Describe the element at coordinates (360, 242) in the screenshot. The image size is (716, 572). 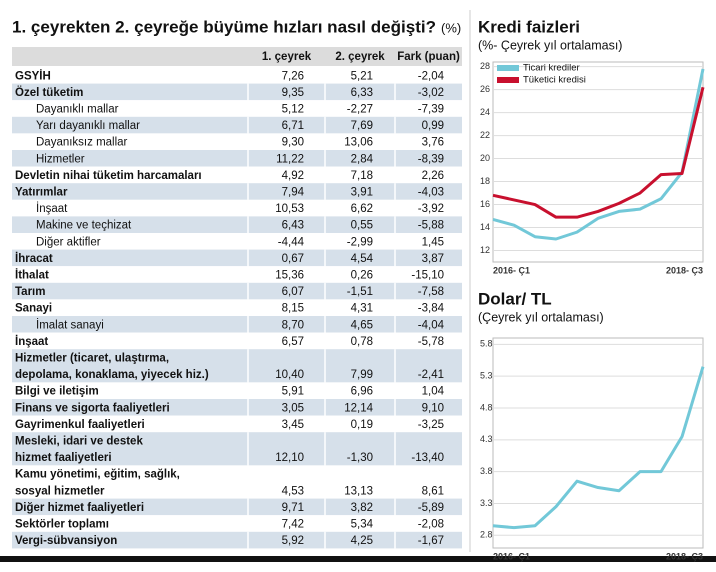
I see `cell-value: -2,99` at that location.